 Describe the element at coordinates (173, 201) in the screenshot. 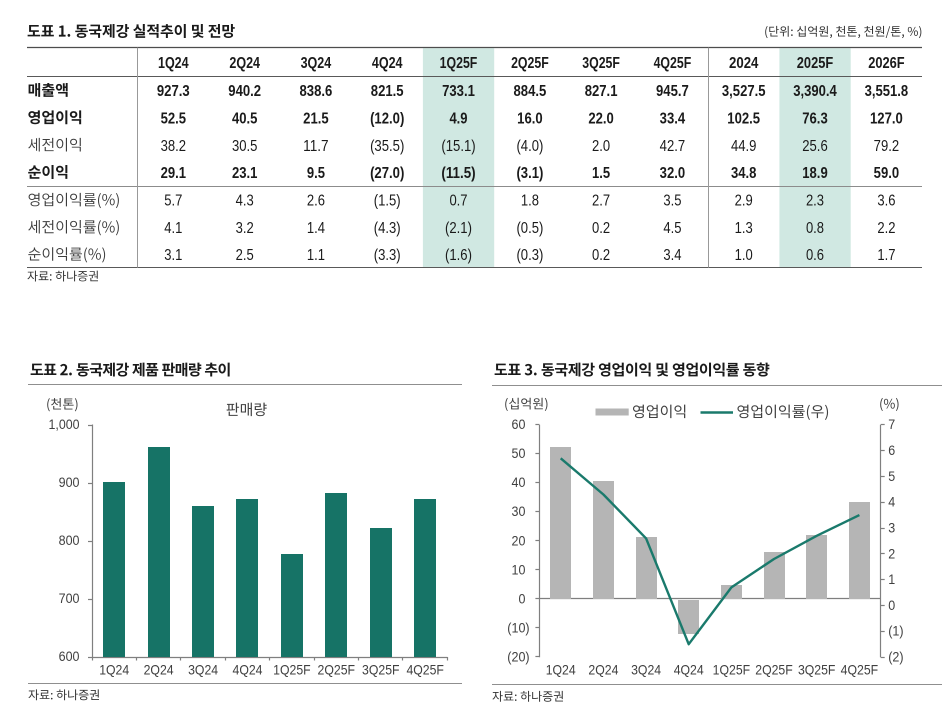

I see `svg-text: 5.7` at that location.